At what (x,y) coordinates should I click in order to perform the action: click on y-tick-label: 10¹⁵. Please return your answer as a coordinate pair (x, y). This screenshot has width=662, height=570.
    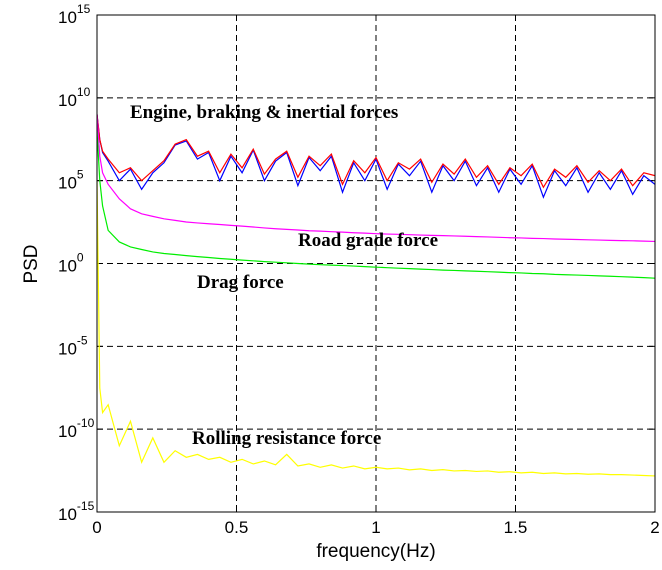
    Looking at the image, I should click on (74, 14).